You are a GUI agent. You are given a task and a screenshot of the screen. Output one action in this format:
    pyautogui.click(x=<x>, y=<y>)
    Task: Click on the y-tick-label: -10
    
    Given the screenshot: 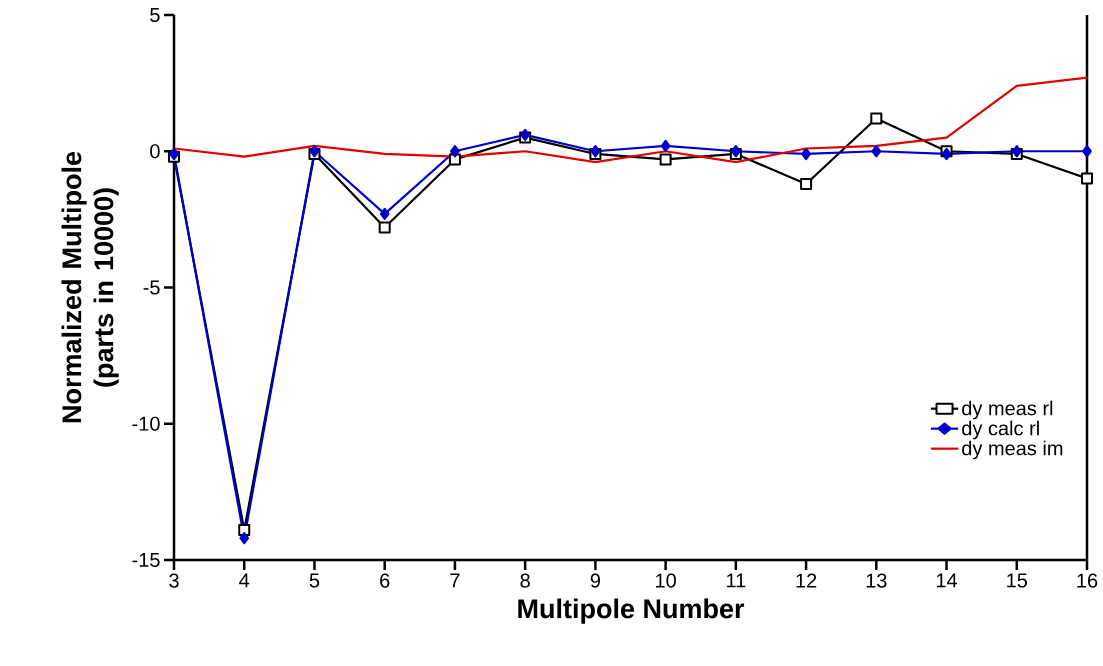 What is the action you would take?
    pyautogui.click(x=146, y=423)
    